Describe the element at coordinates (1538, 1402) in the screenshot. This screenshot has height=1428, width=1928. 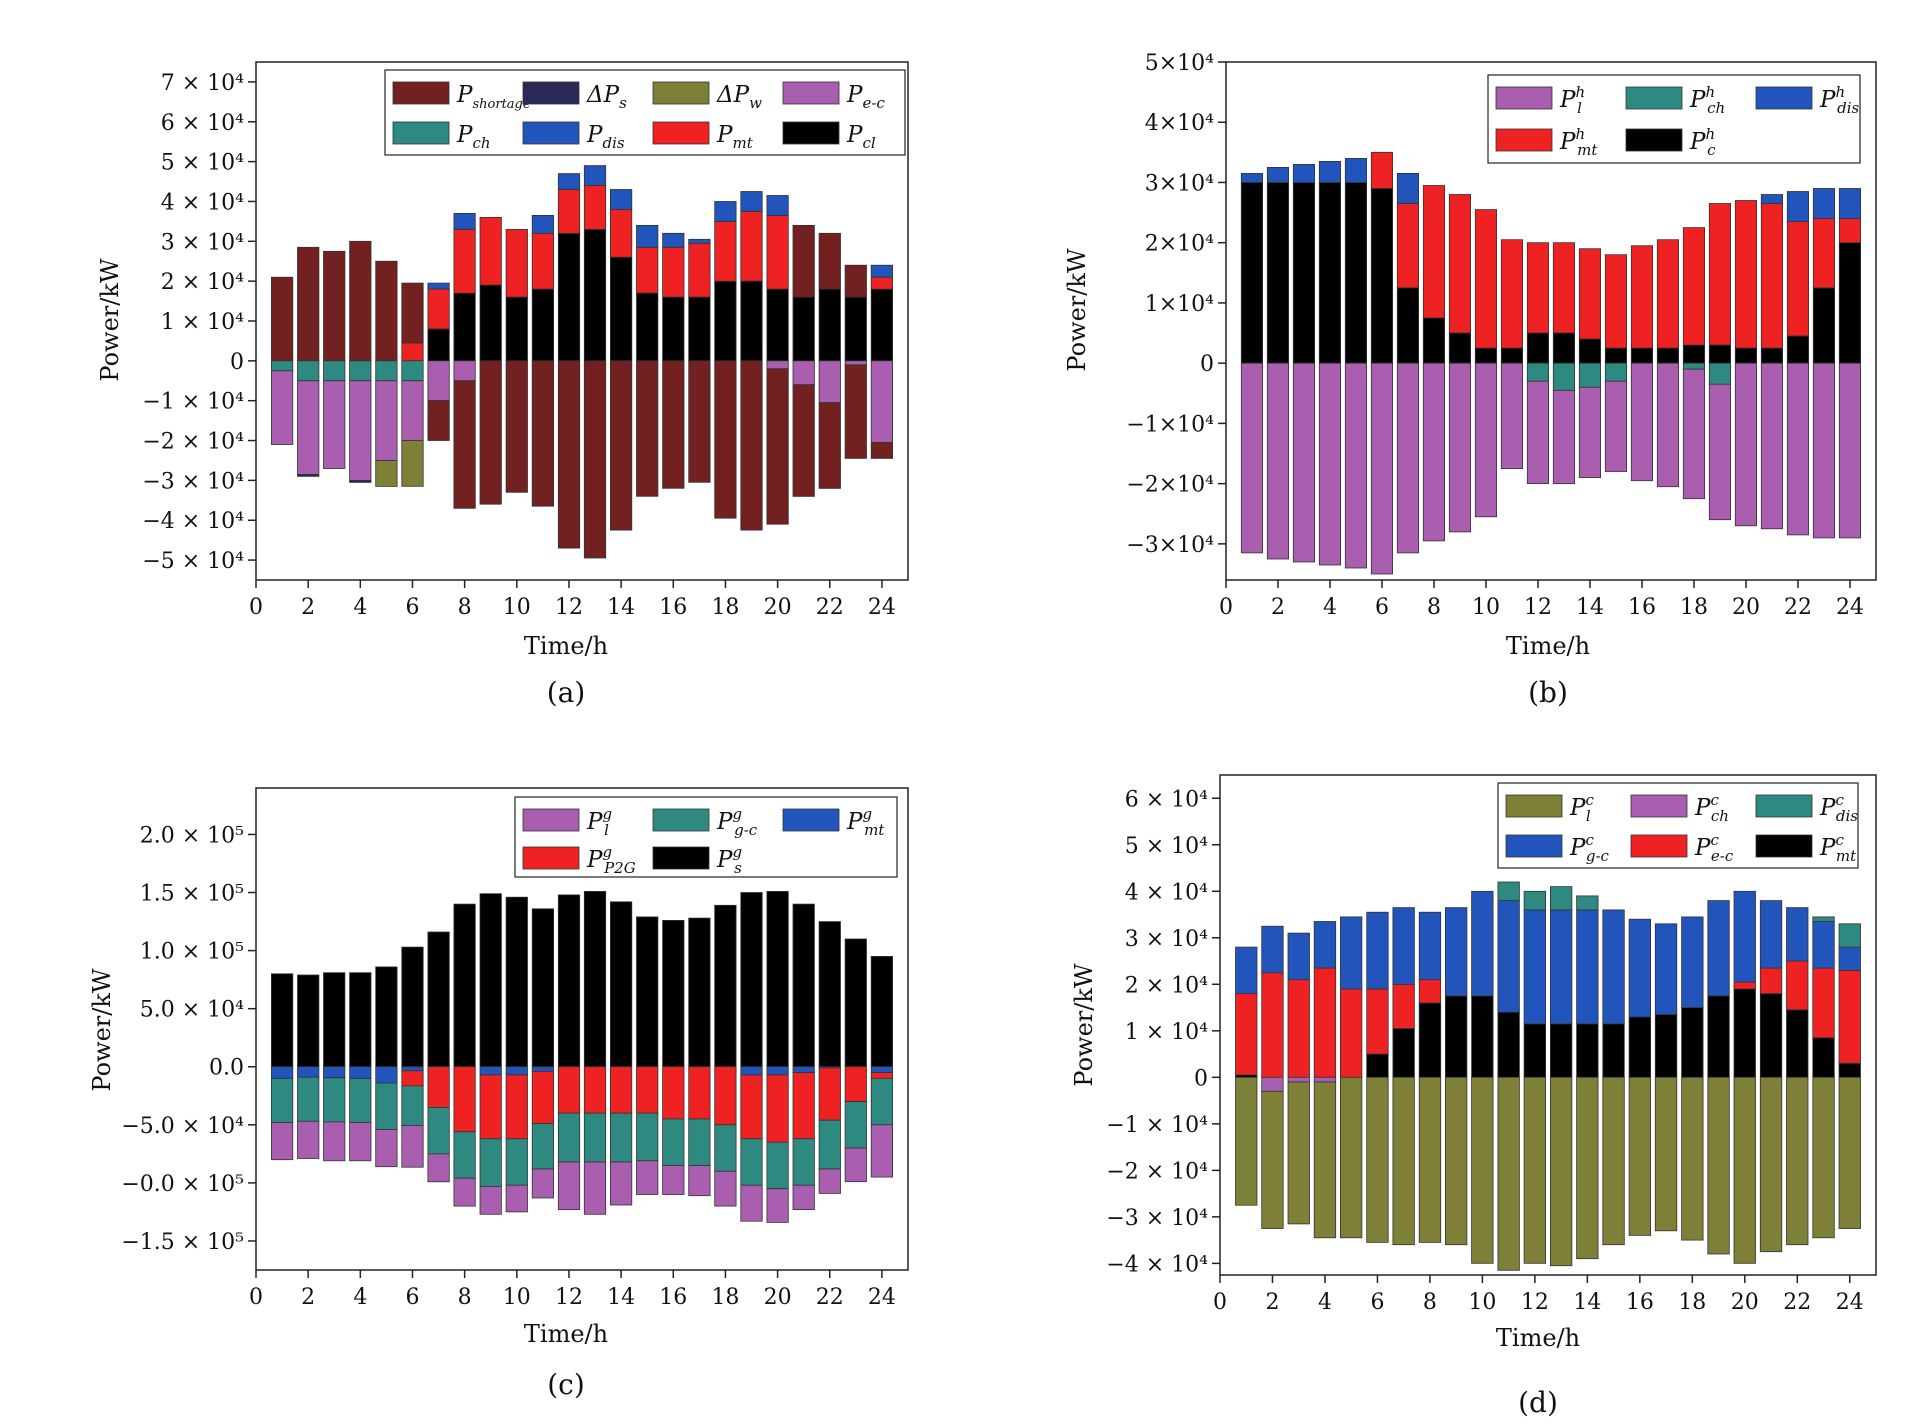
I see `panel-caption: (d)` at that location.